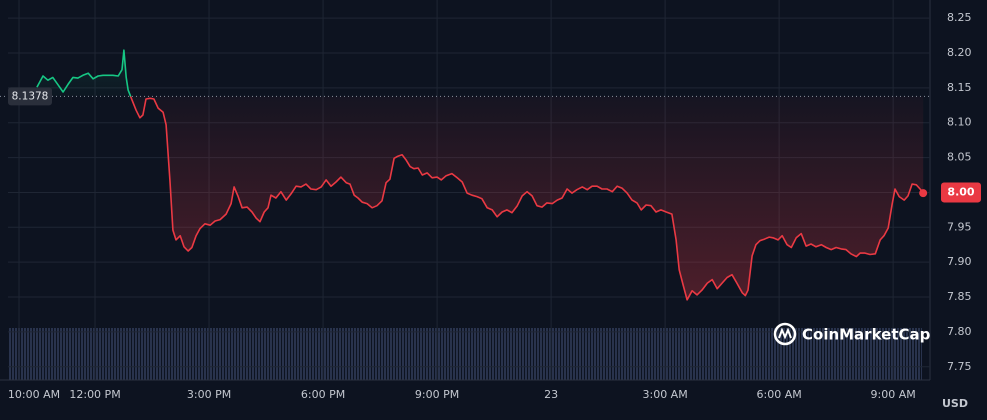 The height and width of the screenshot is (420, 987). Describe the element at coordinates (94, 394) in the screenshot. I see `x-tick-label: 12:00 PM` at that location.